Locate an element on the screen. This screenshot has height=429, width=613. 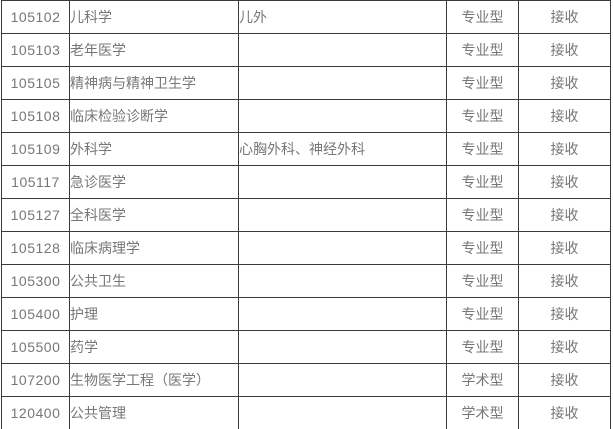
table-row: 105108 临床检验诊断学 专业型 接收 is located at coordinates (306, 116).